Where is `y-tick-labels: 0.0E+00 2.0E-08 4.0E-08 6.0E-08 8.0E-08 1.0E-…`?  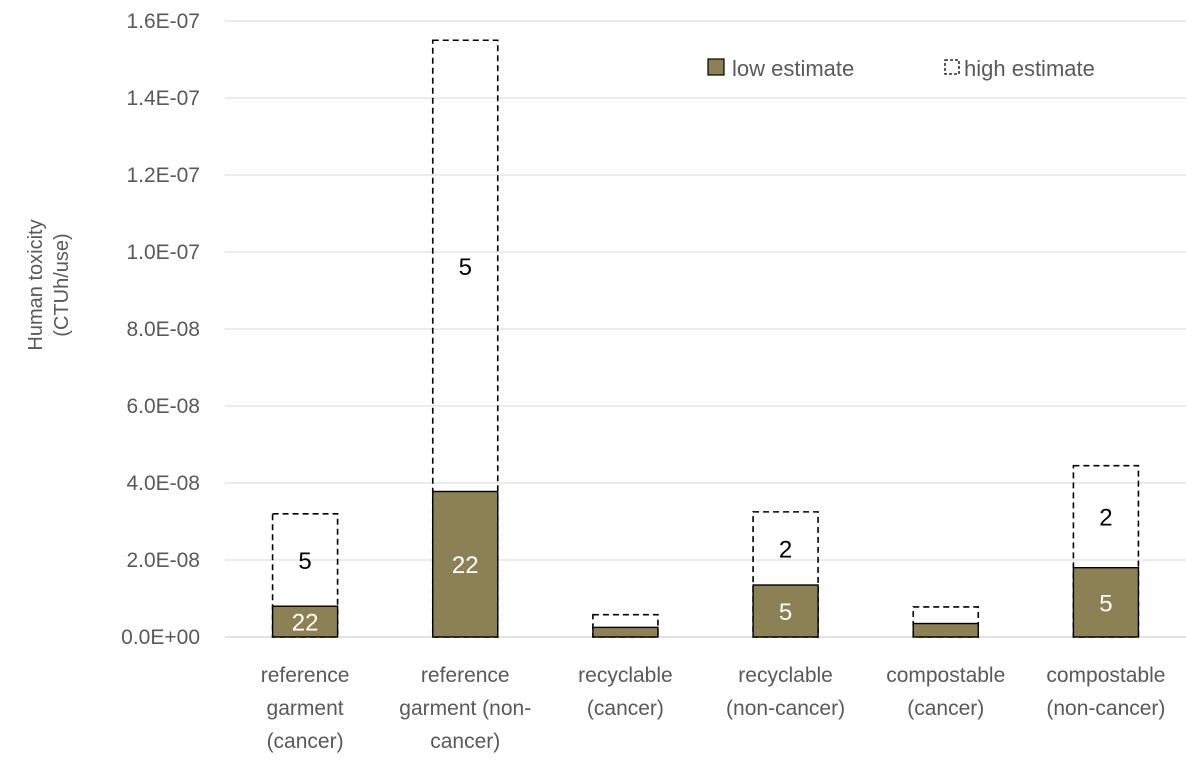 y-tick-labels: 0.0E+00 2.0E-08 4.0E-08 6.0E-08 8.0E-08 1.0E-… is located at coordinates (160, 329).